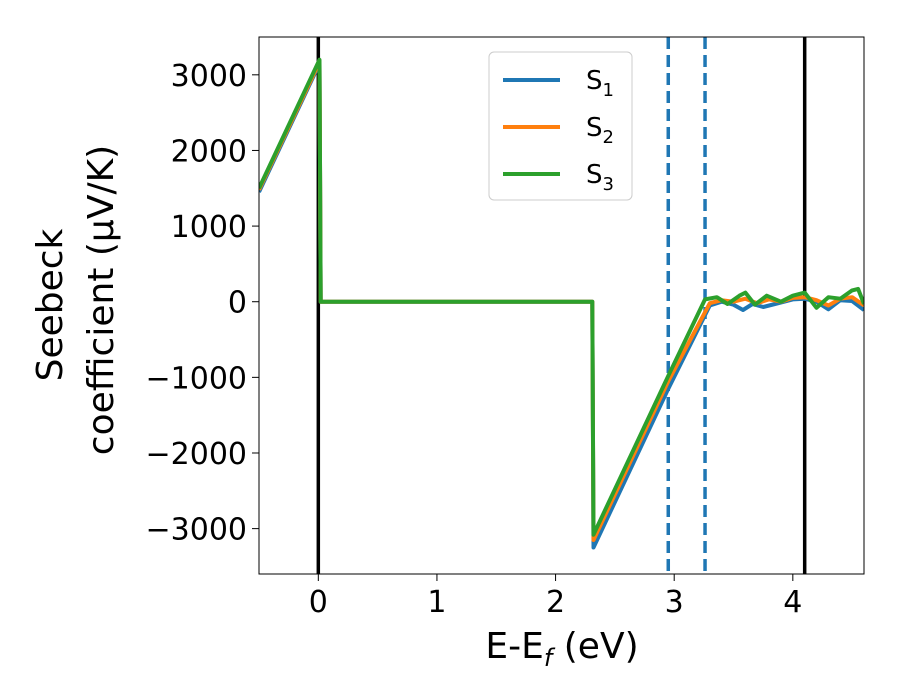 The image size is (900, 700). Describe the element at coordinates (209, 151) in the screenshot. I see `y-tick-label: 2000` at that location.